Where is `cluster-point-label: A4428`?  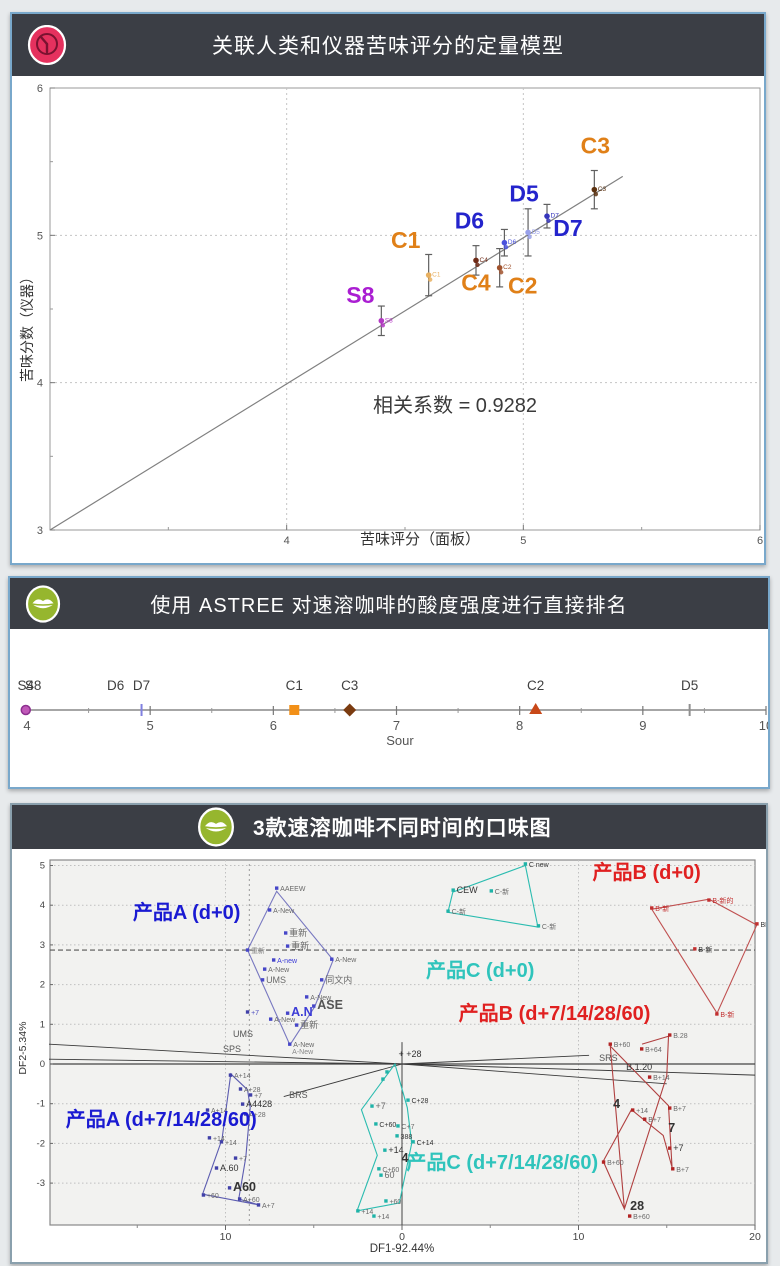
cluster-point-label: A4428 is located at coordinates (259, 1104).